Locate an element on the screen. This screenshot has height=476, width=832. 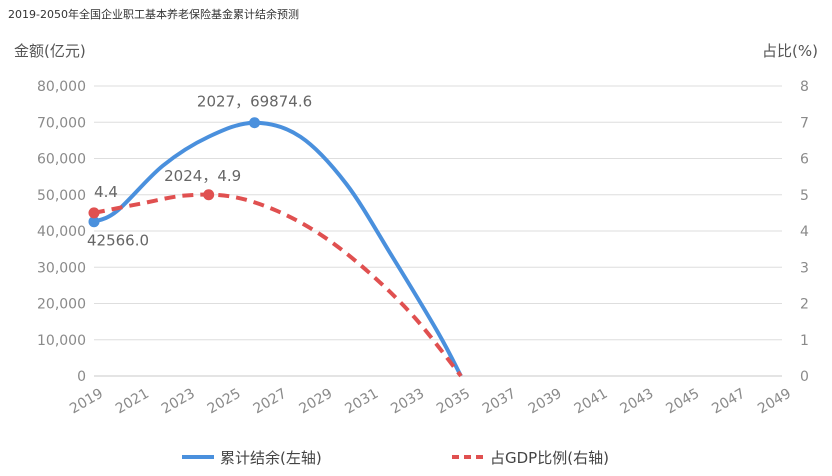
left-tick-label: 50,000 is located at coordinates (61, 196).